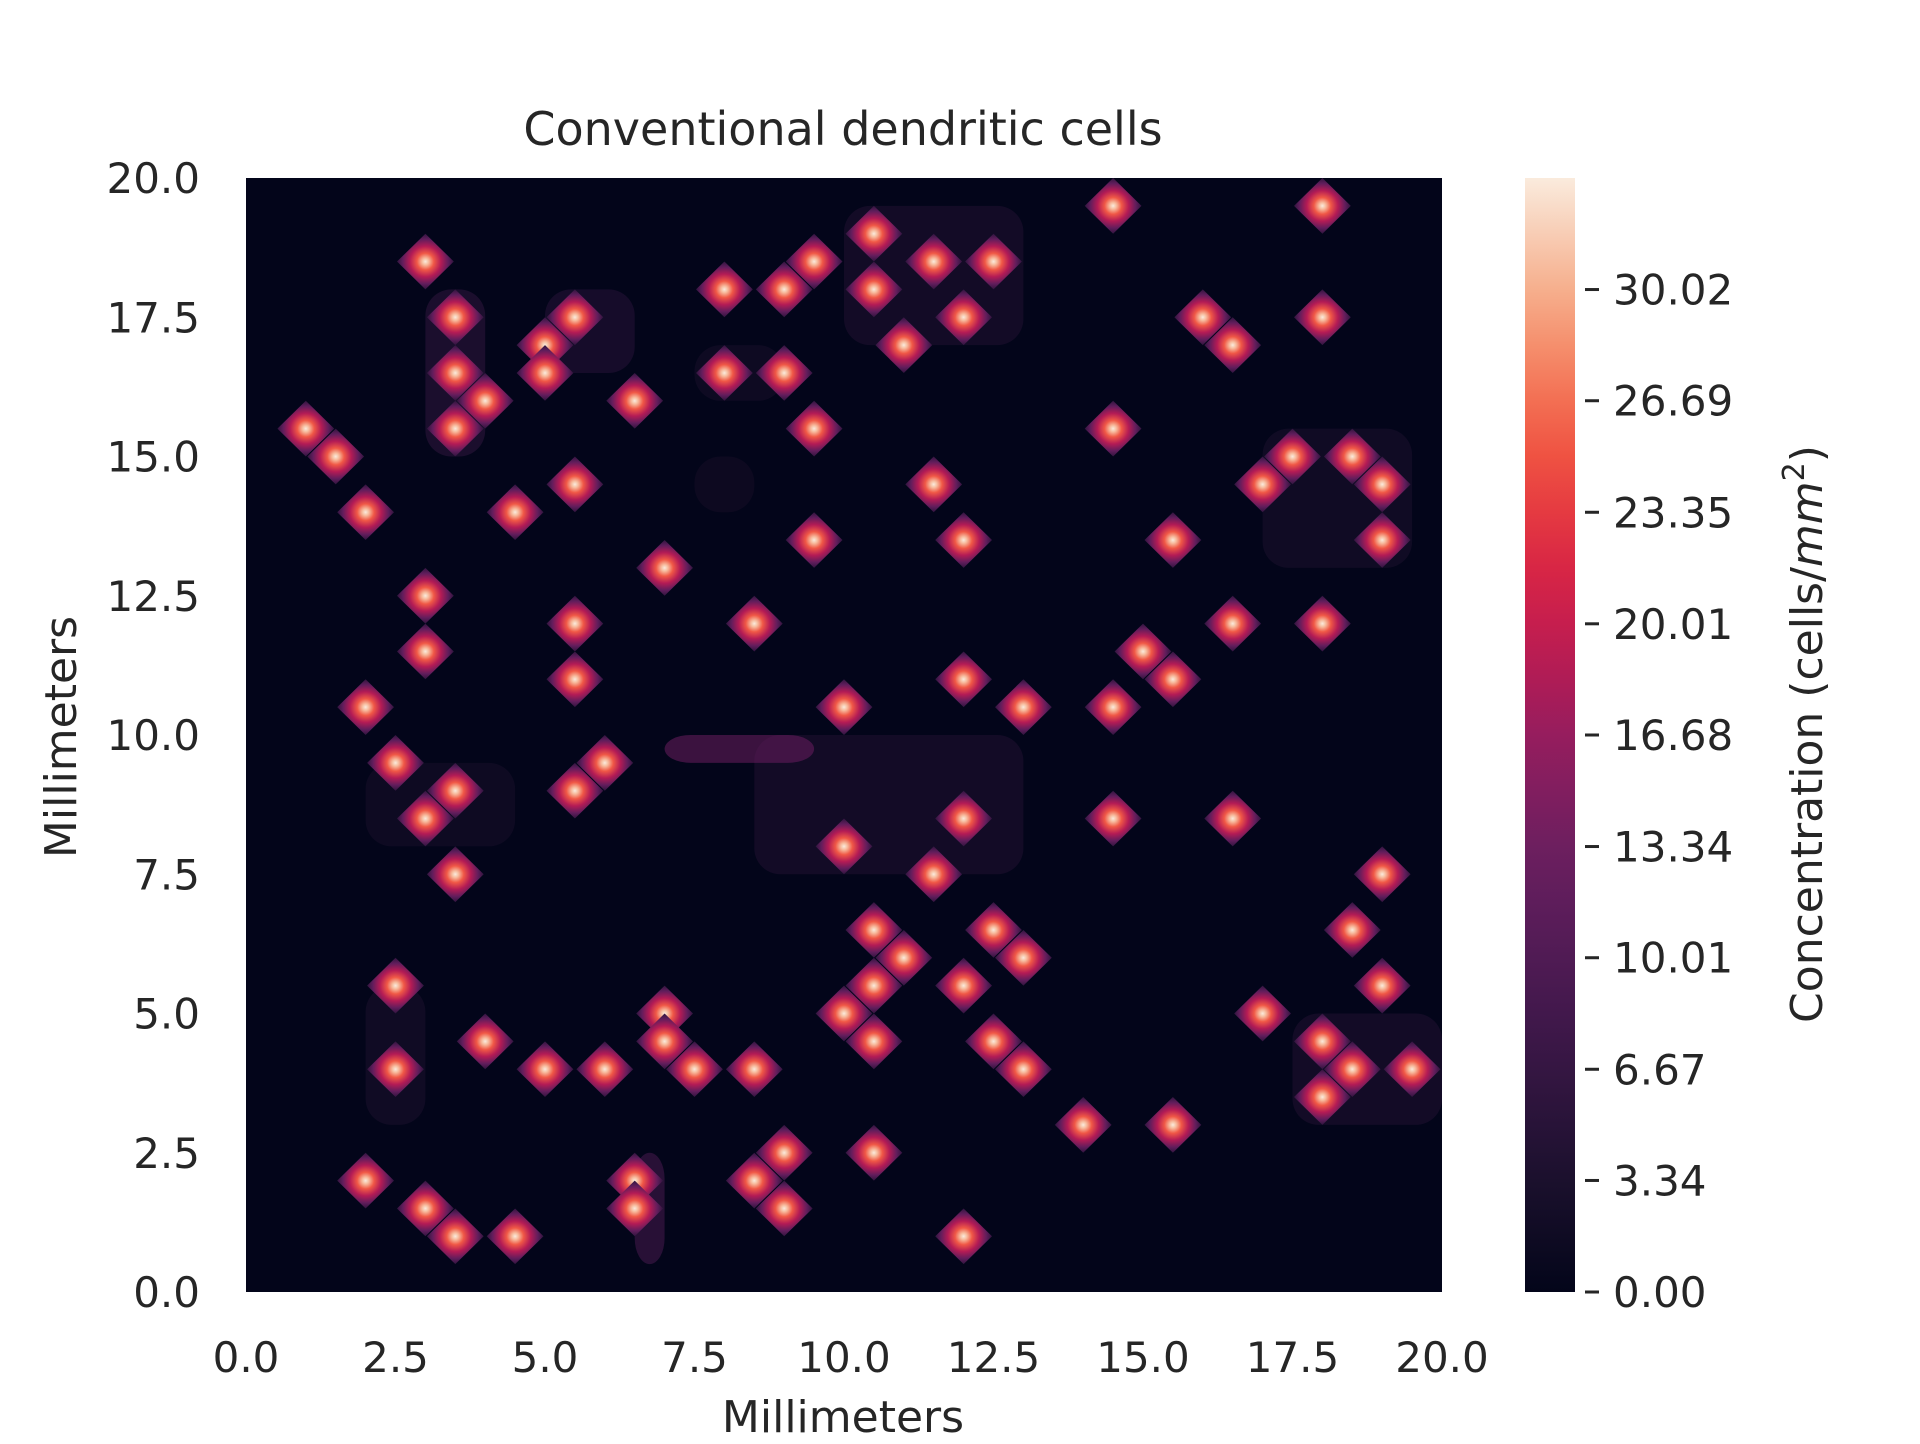  Describe the element at coordinates (153, 596) in the screenshot. I see `y-tick-label: 12.5` at that location.